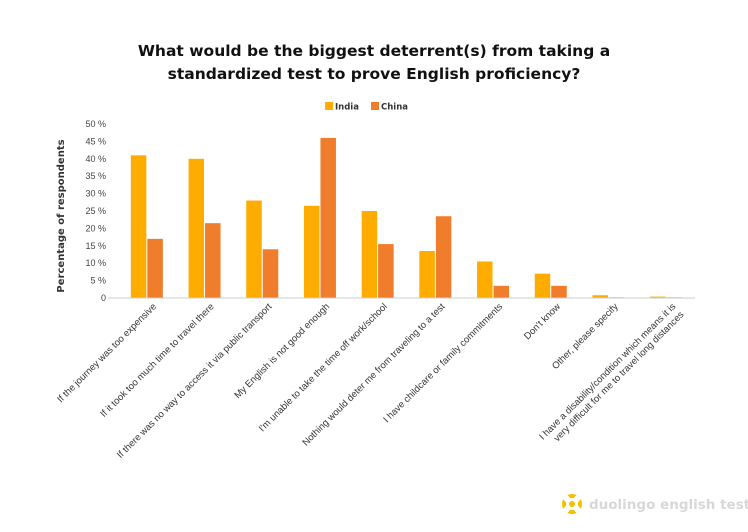 The image size is (748, 532). I want to click on y-tick-label: 45 %, so click(95, 141).